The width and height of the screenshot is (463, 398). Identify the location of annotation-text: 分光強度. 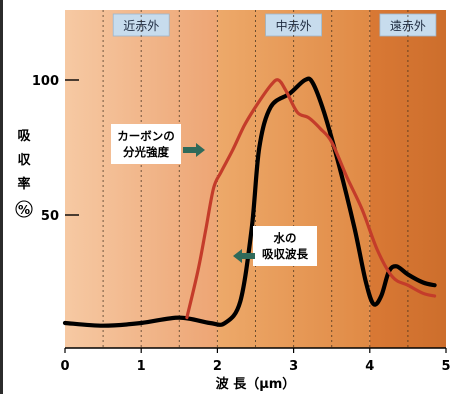
(146, 152).